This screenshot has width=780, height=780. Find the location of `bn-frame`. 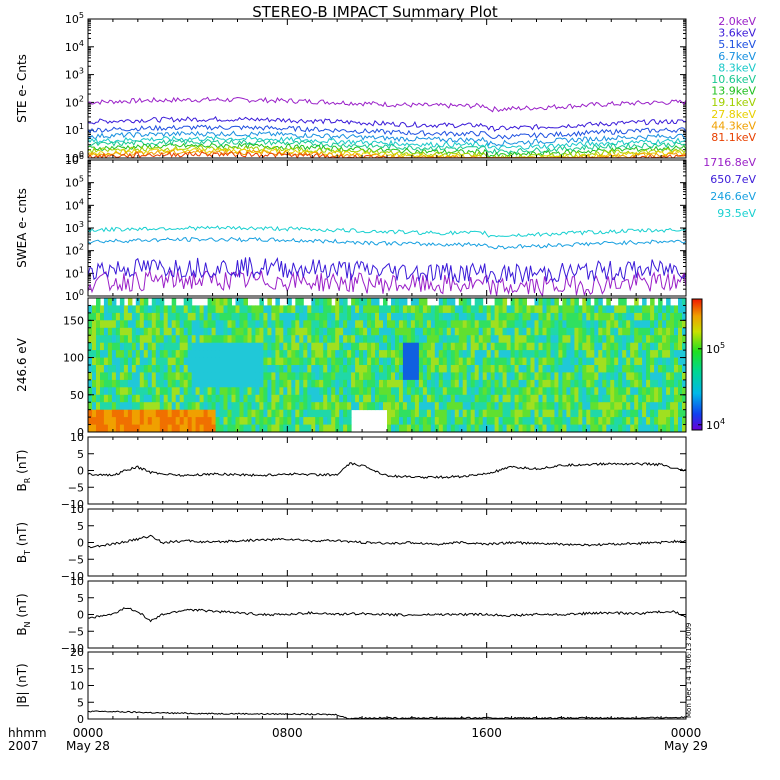

bn-frame is located at coordinates (387, 614).